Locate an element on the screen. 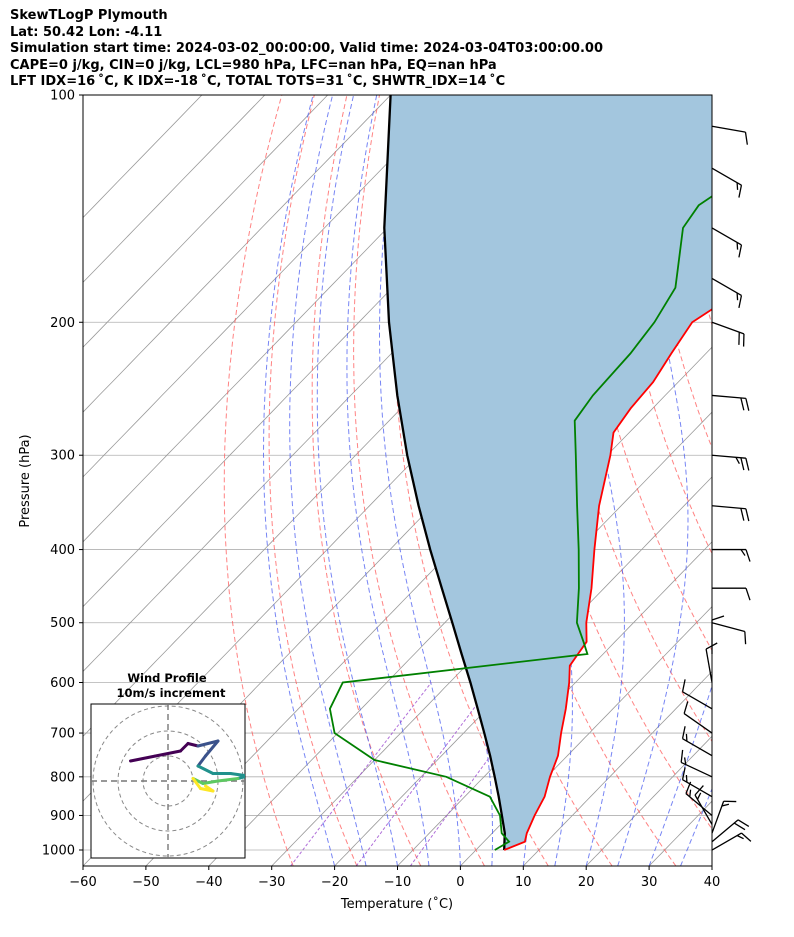 This screenshot has height=937, width=794. x-tick-label: −60 is located at coordinates (82, 882).